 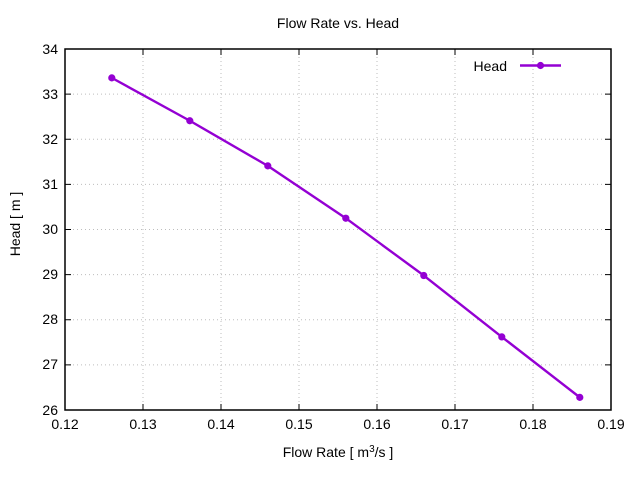 What do you see at coordinates (338, 23) in the screenshot?
I see `chart-title: Flow Rate vs. Head` at bounding box center [338, 23].